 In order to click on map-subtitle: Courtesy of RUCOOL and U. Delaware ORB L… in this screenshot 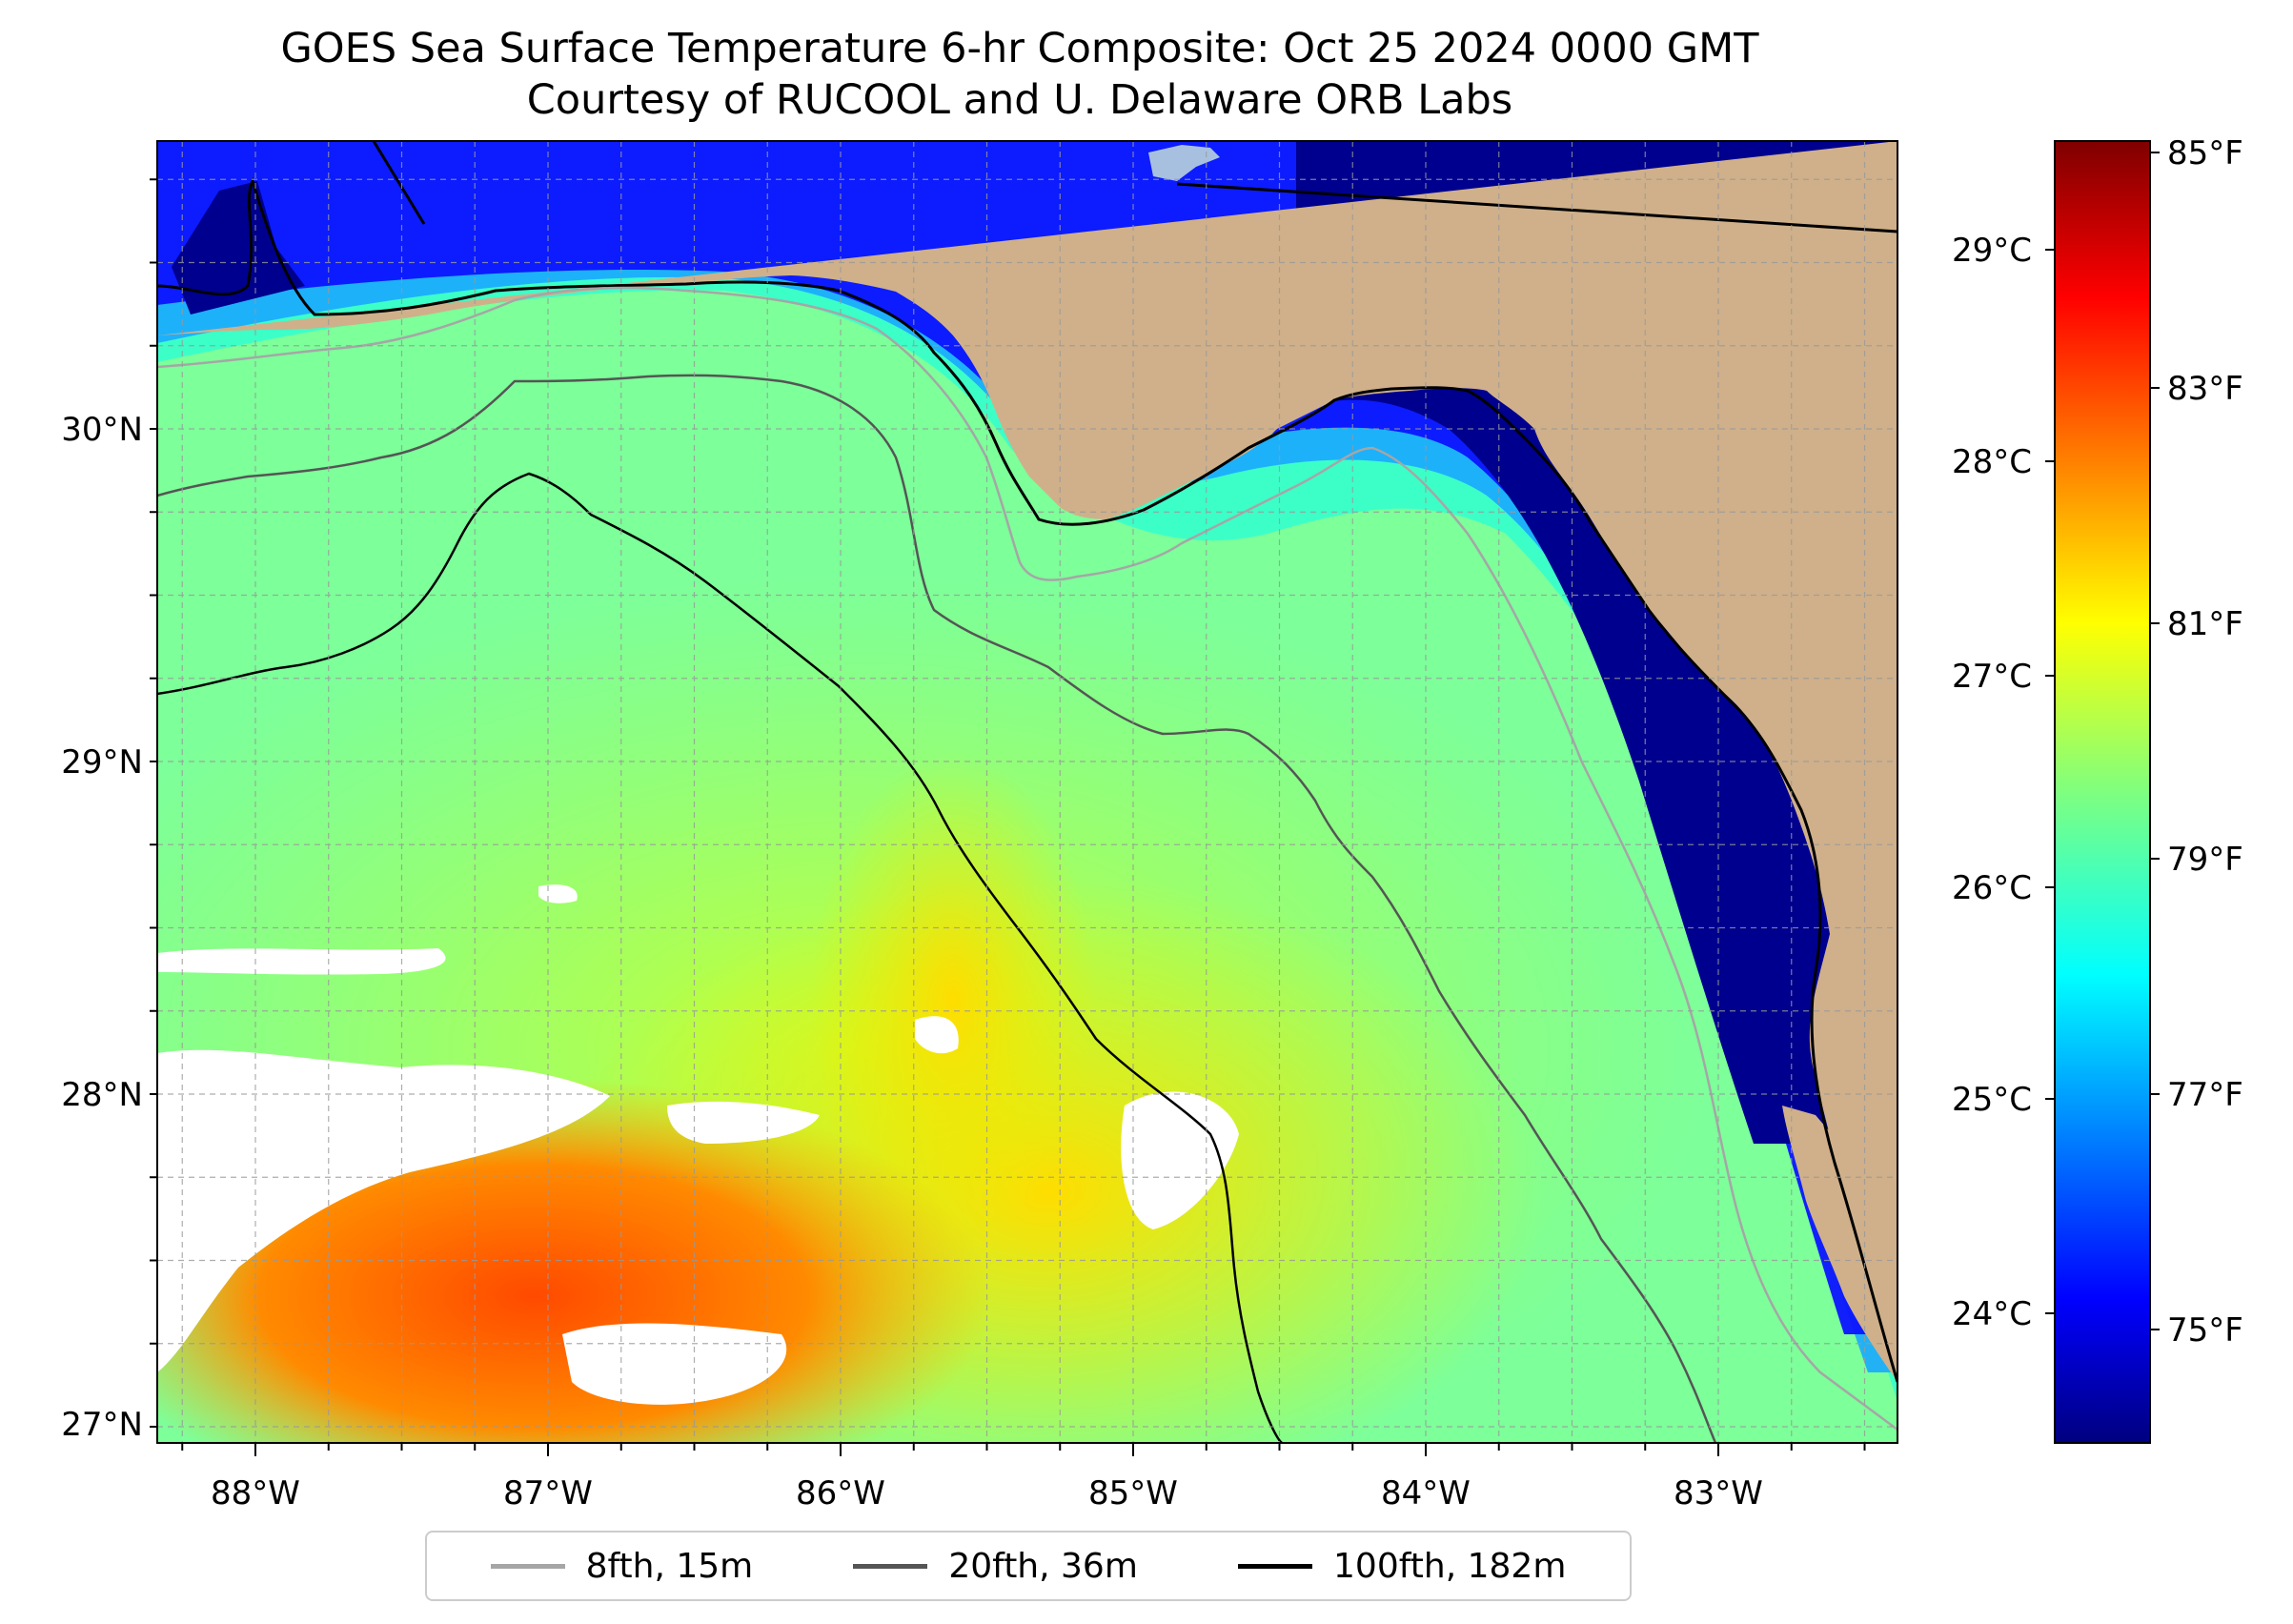, I will do `click(1020, 100)`.